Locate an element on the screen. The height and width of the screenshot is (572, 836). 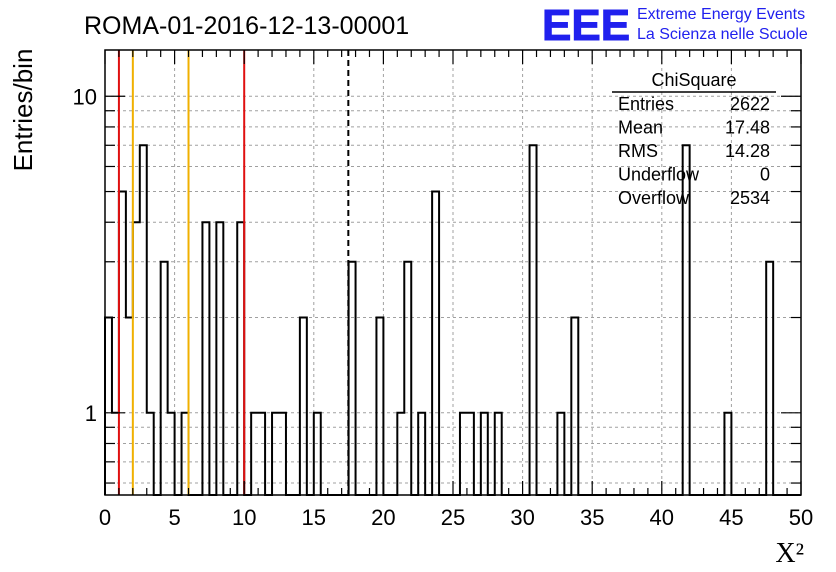
stats-label: Mean is located at coordinates (640, 128).